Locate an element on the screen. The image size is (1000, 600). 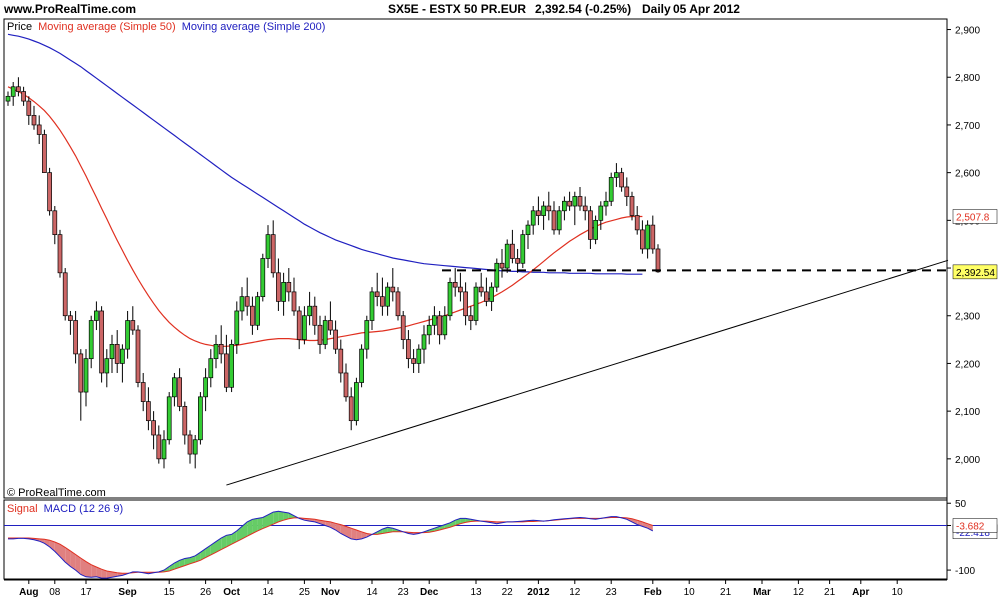
x-tick-label: 15 is located at coordinates (170, 592).